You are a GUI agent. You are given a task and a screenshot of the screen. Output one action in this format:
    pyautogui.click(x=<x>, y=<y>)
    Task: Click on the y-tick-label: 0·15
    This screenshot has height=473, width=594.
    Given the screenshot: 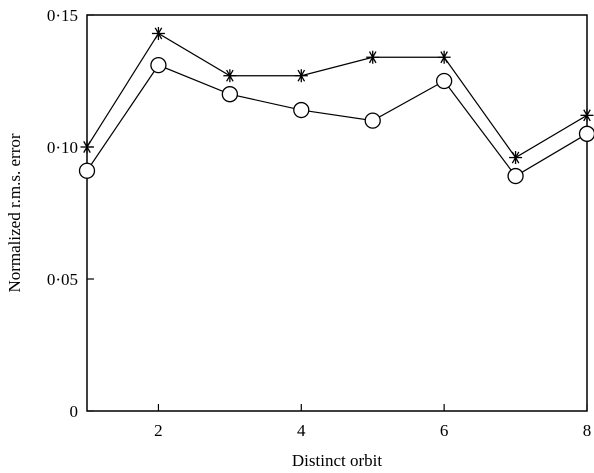 What is the action you would take?
    pyautogui.click(x=62, y=15)
    